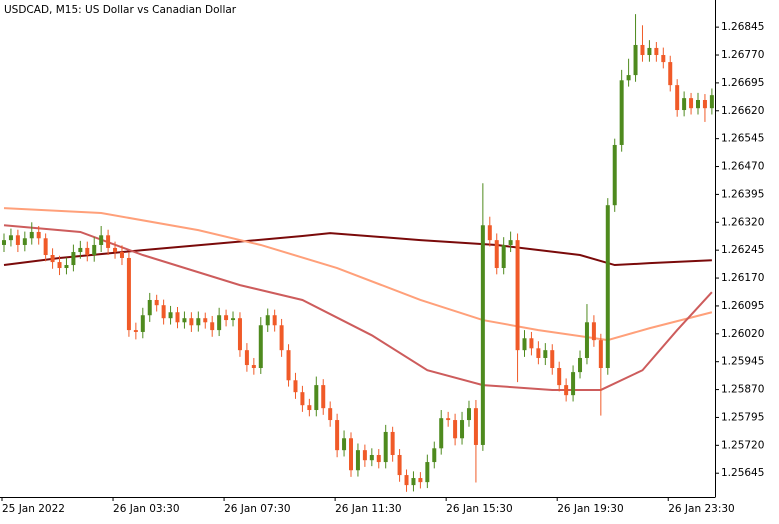 The height and width of the screenshot is (524, 779). What do you see at coordinates (742, 306) in the screenshot?
I see `y-tick-label: 1.26095` at bounding box center [742, 306].